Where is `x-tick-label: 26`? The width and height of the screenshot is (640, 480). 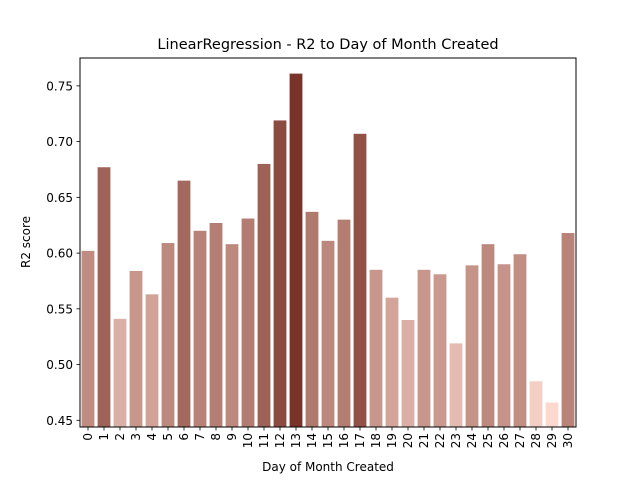
x-tick-label: 26 is located at coordinates (504, 440).